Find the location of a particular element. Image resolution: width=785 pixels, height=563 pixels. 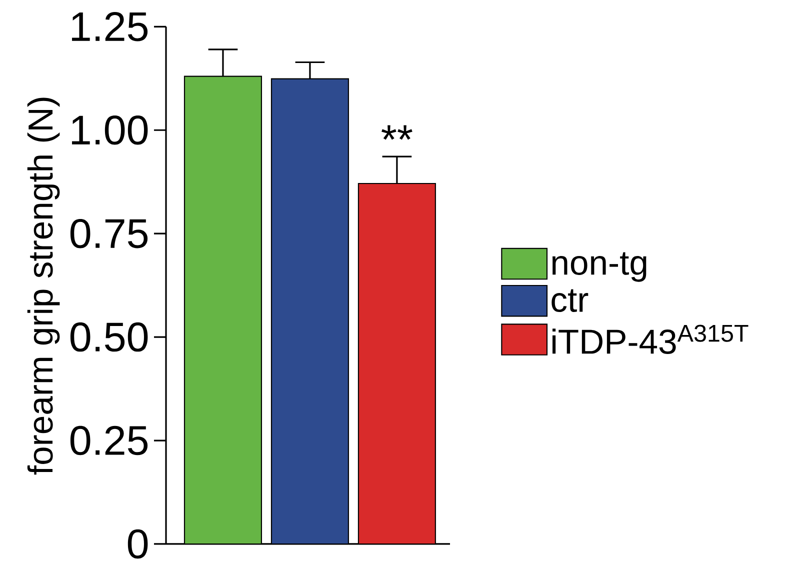

y-tick-label: 1.00 is located at coordinates (110, 130).